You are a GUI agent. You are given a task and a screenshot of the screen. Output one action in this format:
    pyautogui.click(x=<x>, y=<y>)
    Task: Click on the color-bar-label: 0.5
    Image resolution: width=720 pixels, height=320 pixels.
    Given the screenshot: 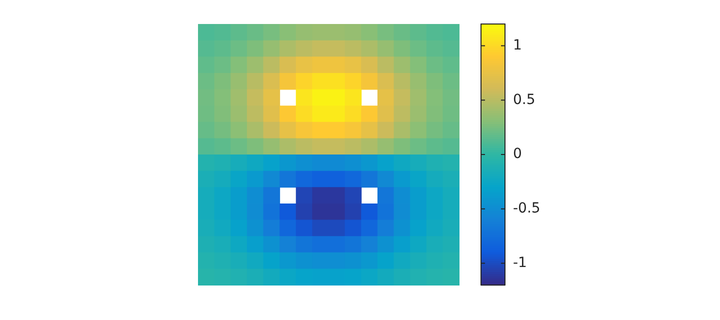 What is the action you would take?
    pyautogui.click(x=524, y=100)
    